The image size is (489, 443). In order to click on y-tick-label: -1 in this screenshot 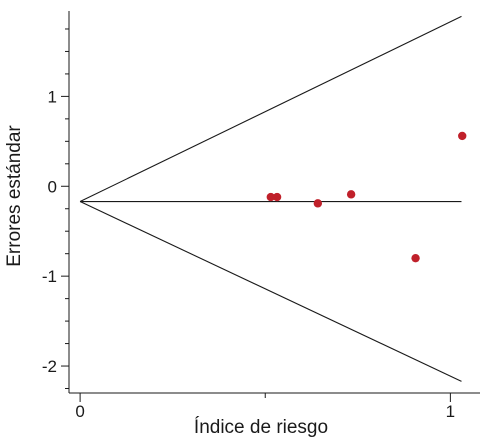, I will do `click(49, 276)`.